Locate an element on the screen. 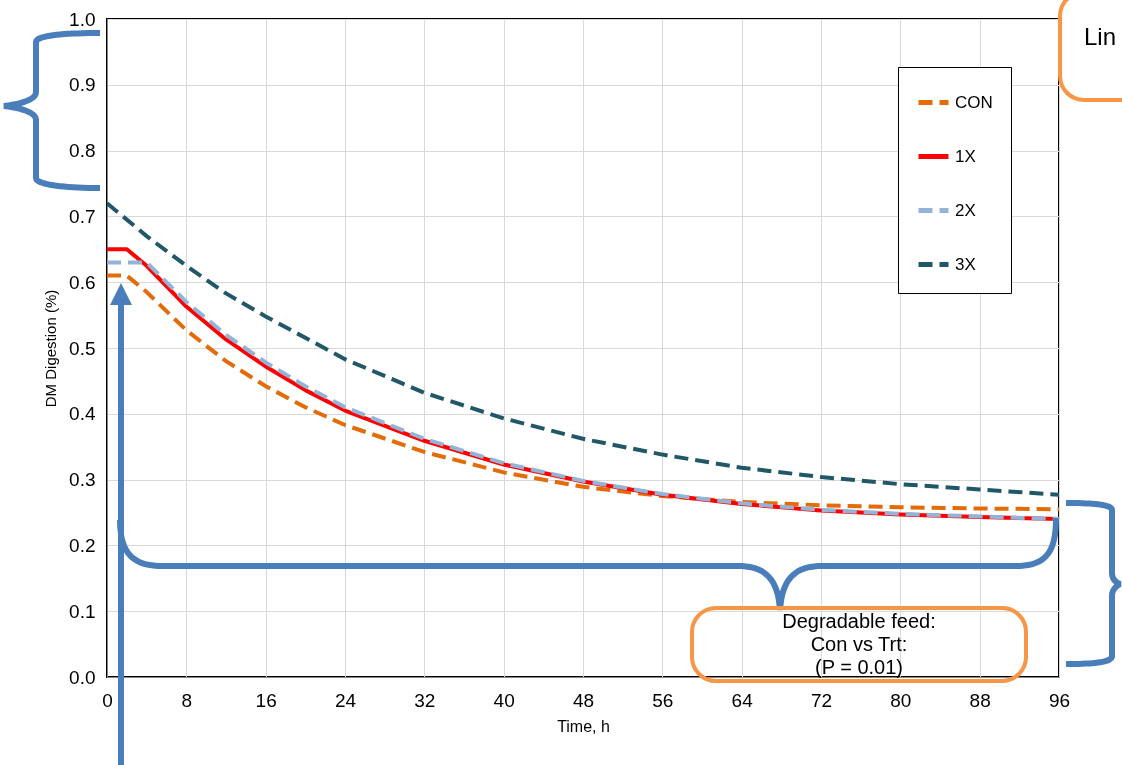  x-tick-label: 72 is located at coordinates (821, 700).